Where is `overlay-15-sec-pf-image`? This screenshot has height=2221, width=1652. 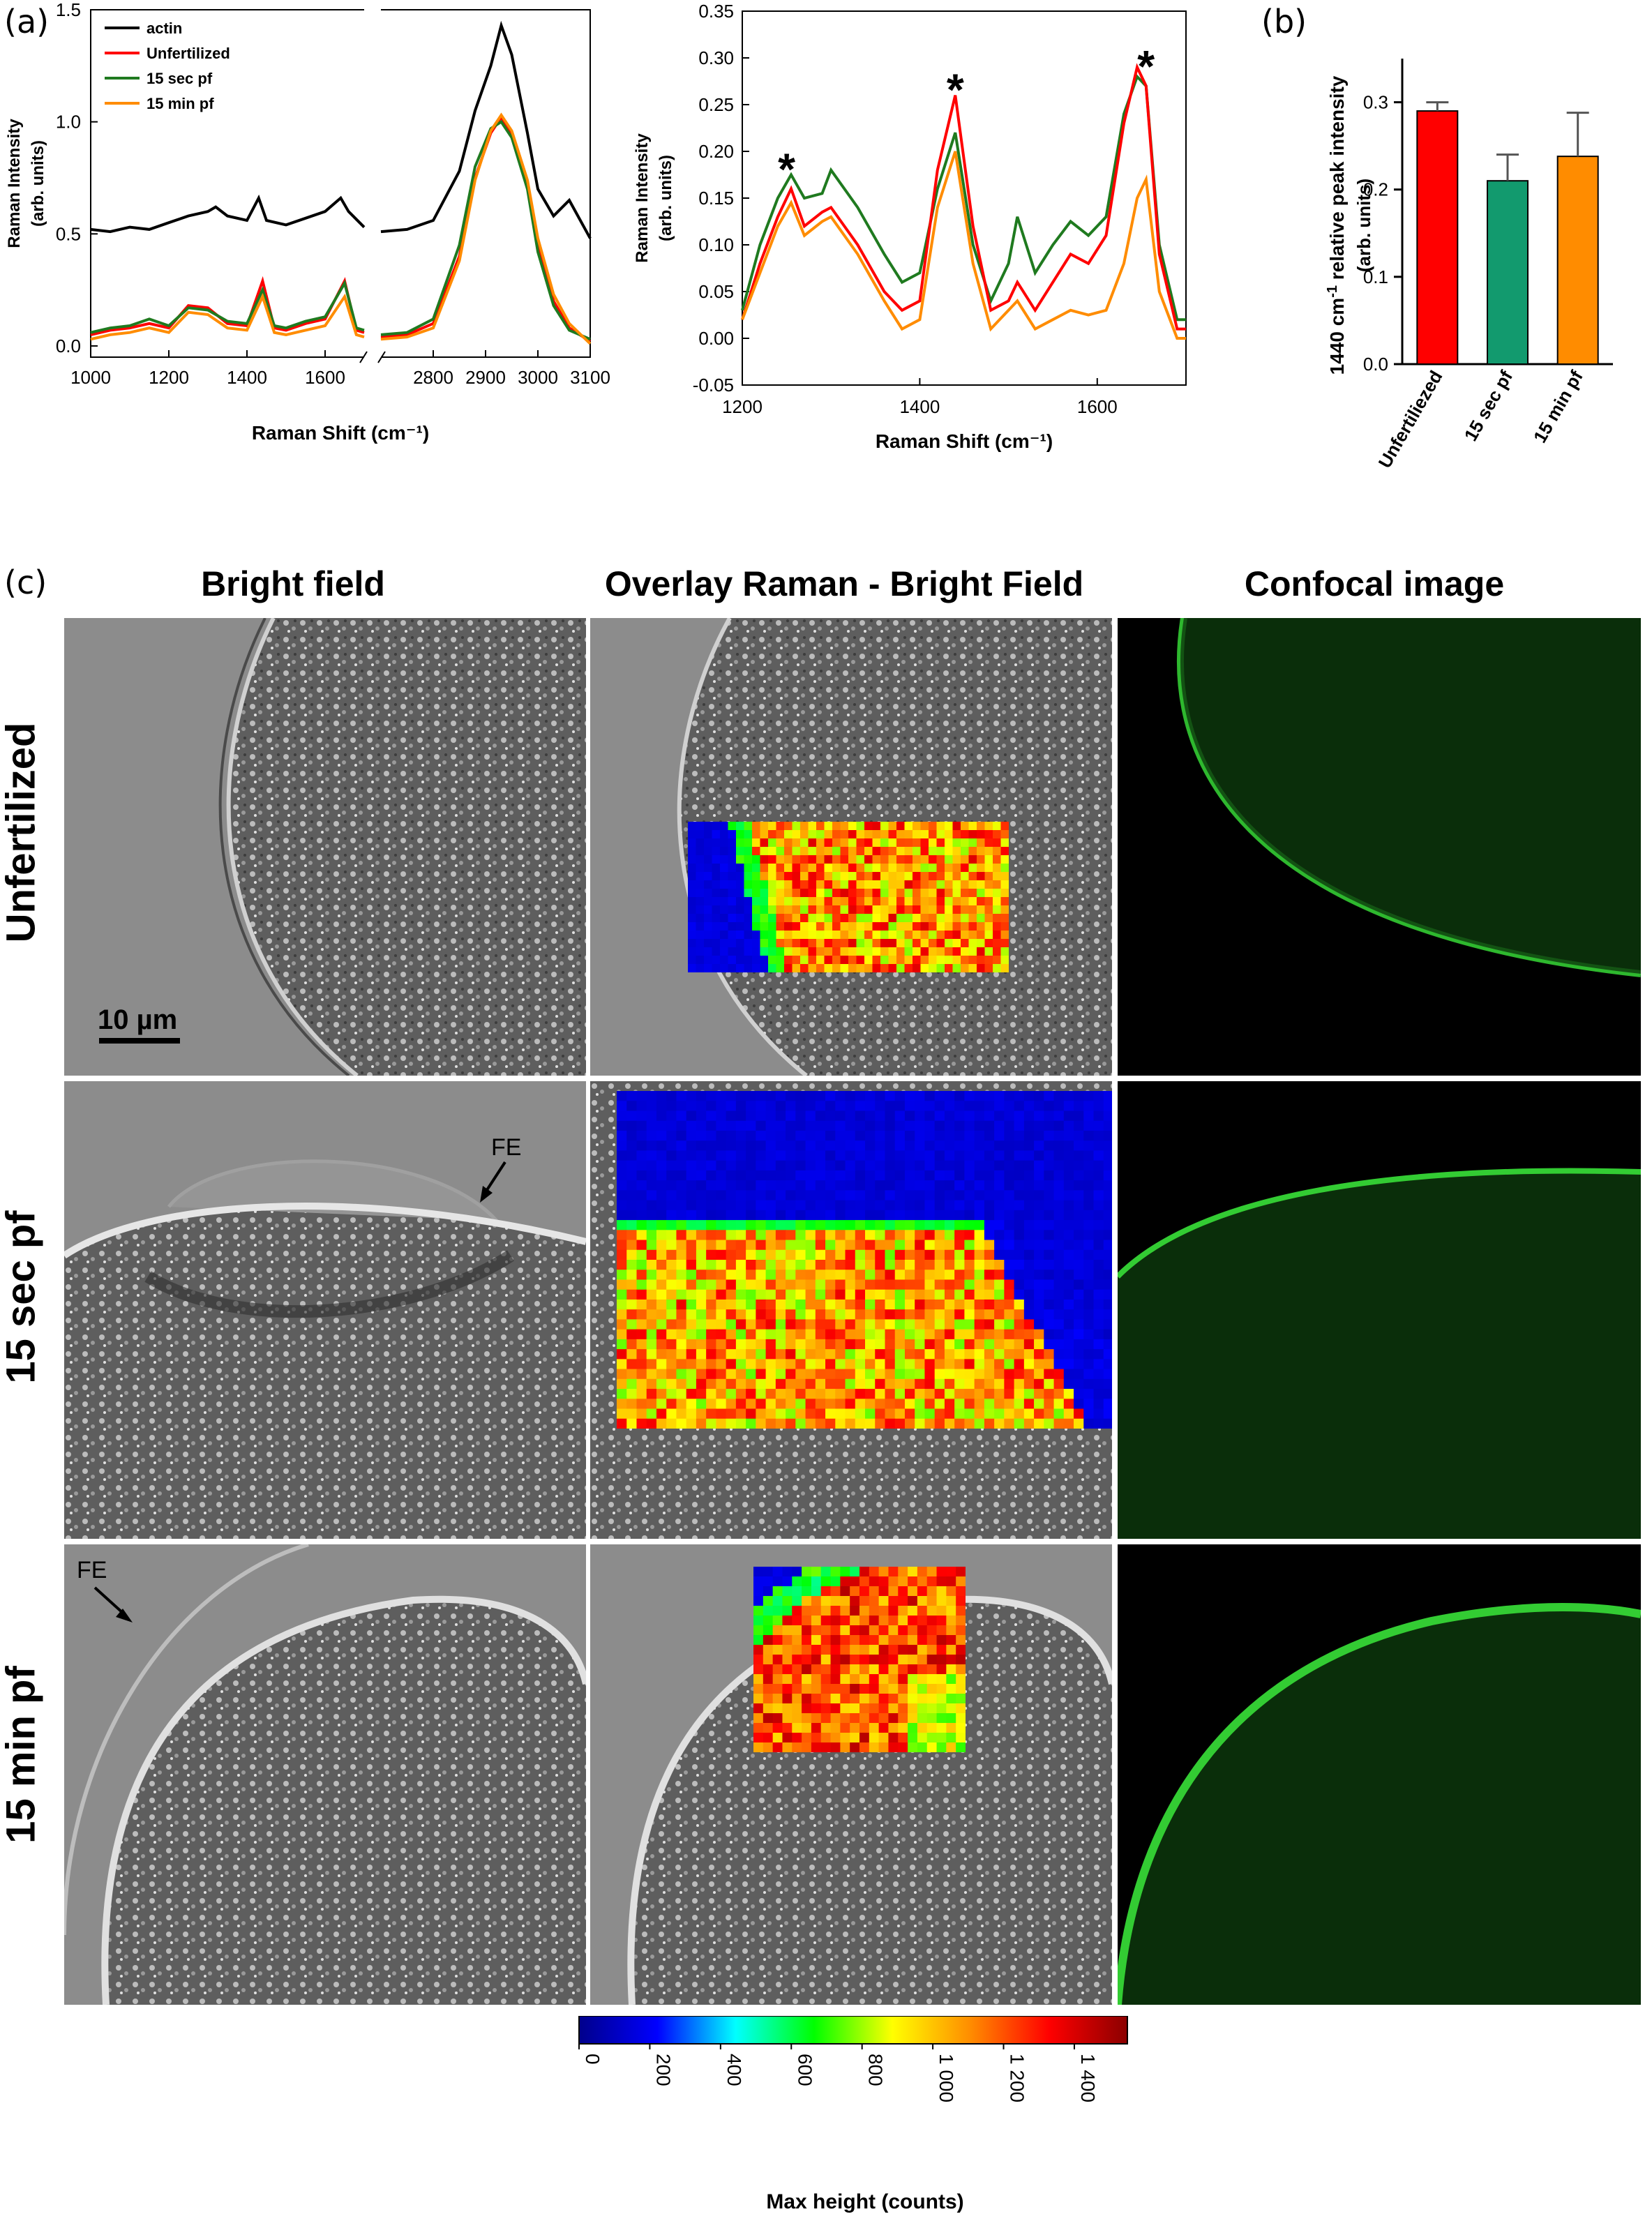
overlay-15-sec-pf-image is located at coordinates (851, 1310).